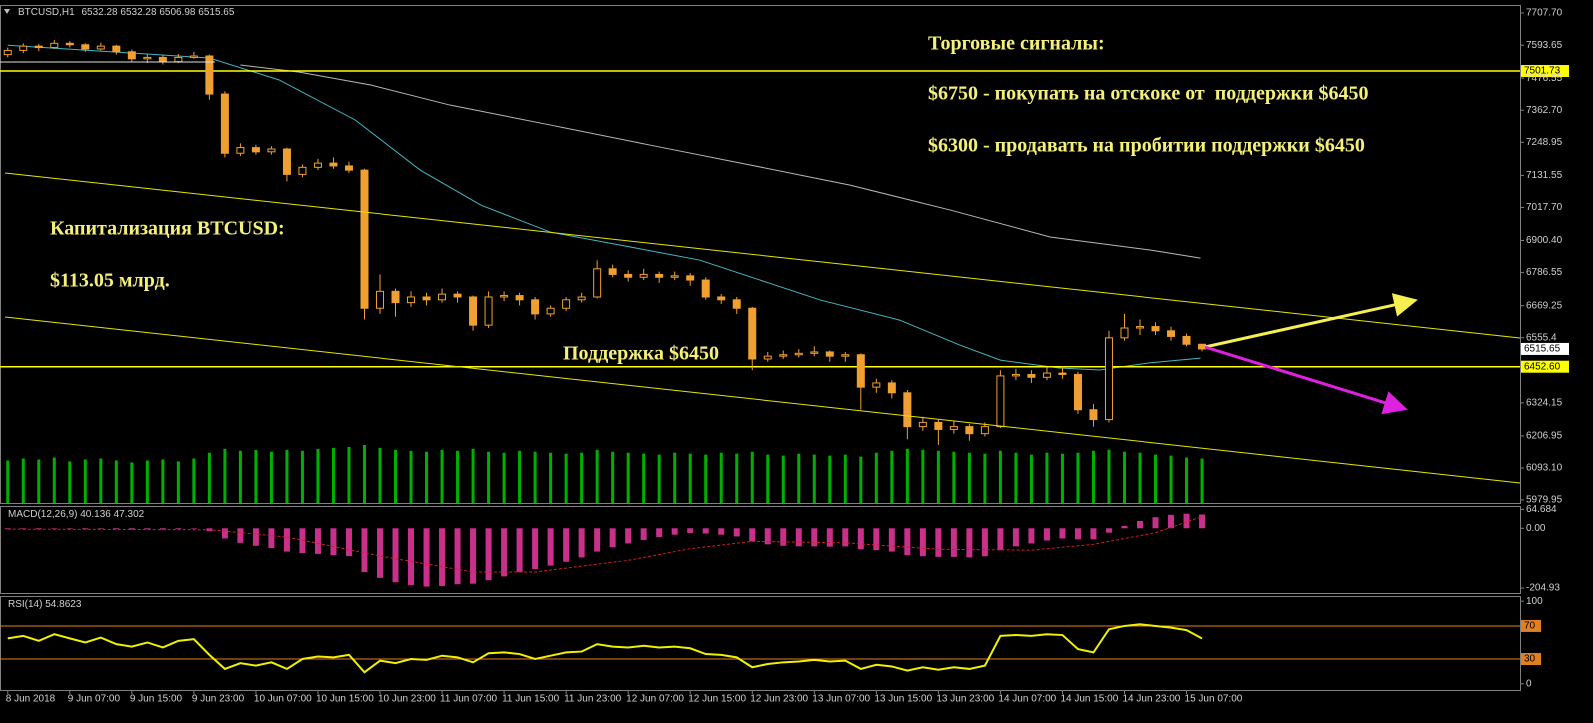  I want to click on ohlc-low: 6506.98, so click(177, 12).